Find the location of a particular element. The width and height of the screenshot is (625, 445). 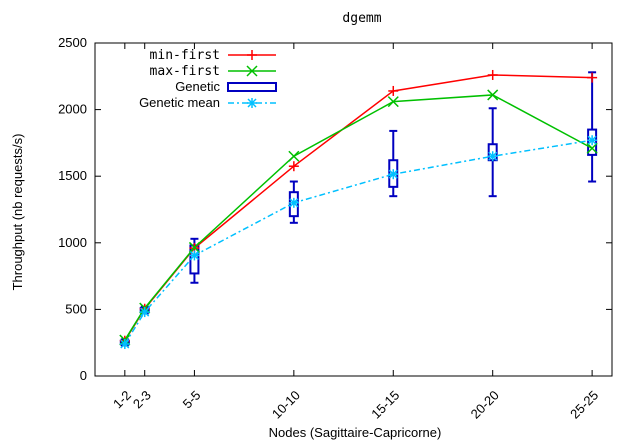

legend-label: Genetic mean is located at coordinates (179, 102).